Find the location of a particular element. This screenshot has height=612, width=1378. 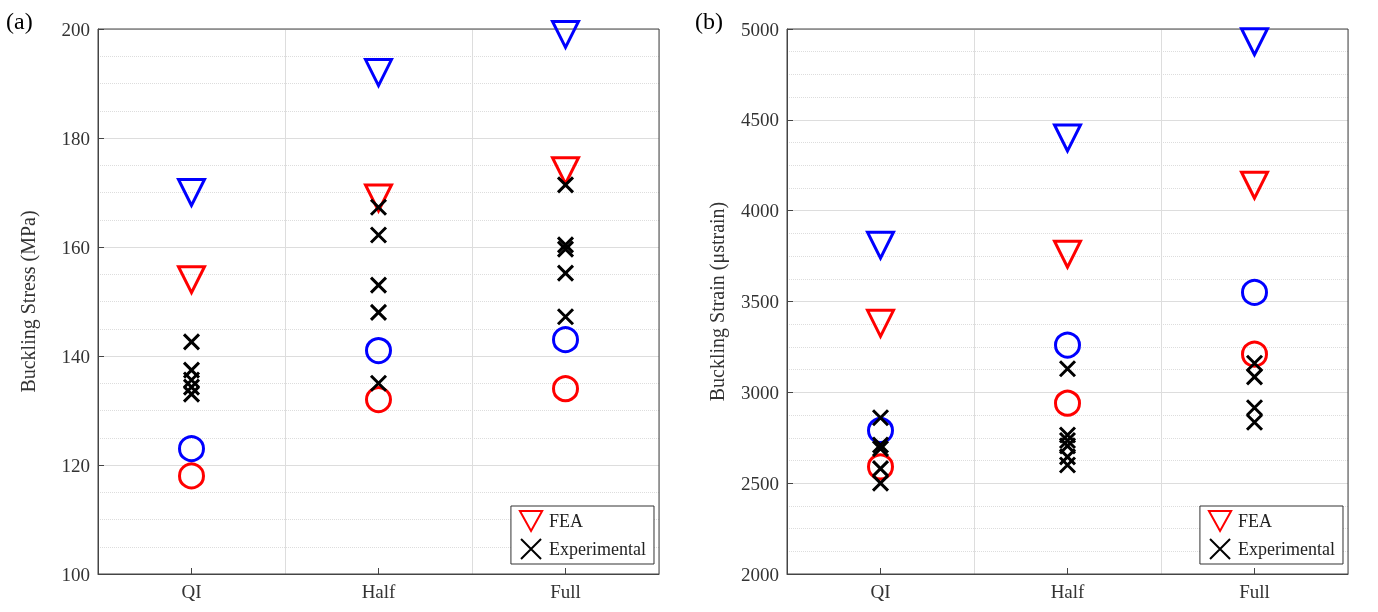

y-tick-label: 2500 is located at coordinates (760, 483).